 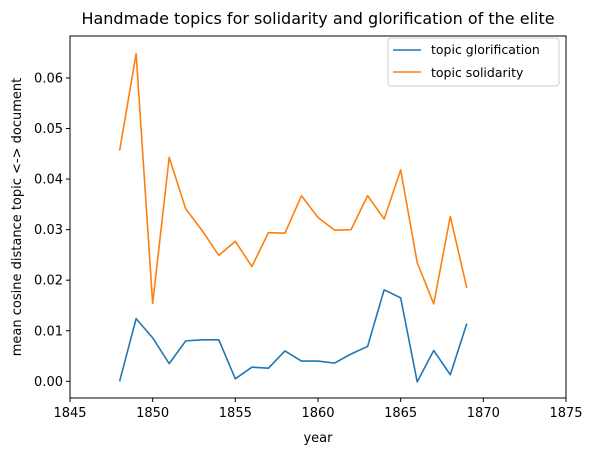 What do you see at coordinates (565, 413) in the screenshot?
I see `x-tick-label: 1875` at bounding box center [565, 413].